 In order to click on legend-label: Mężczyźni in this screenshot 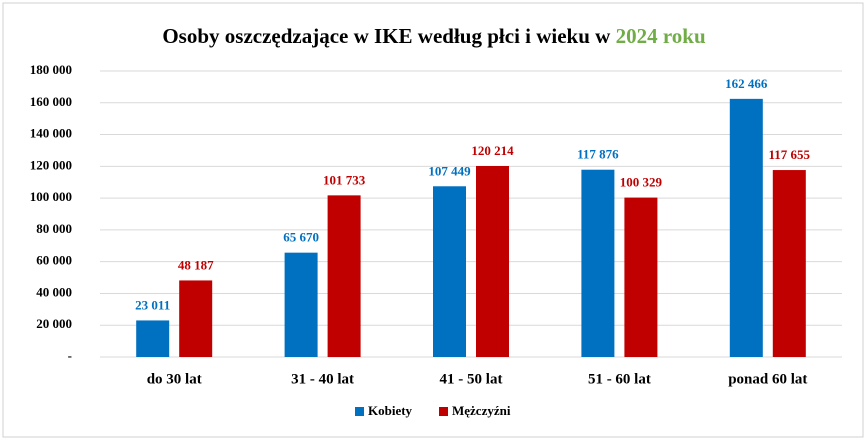, I will do `click(481, 410)`.